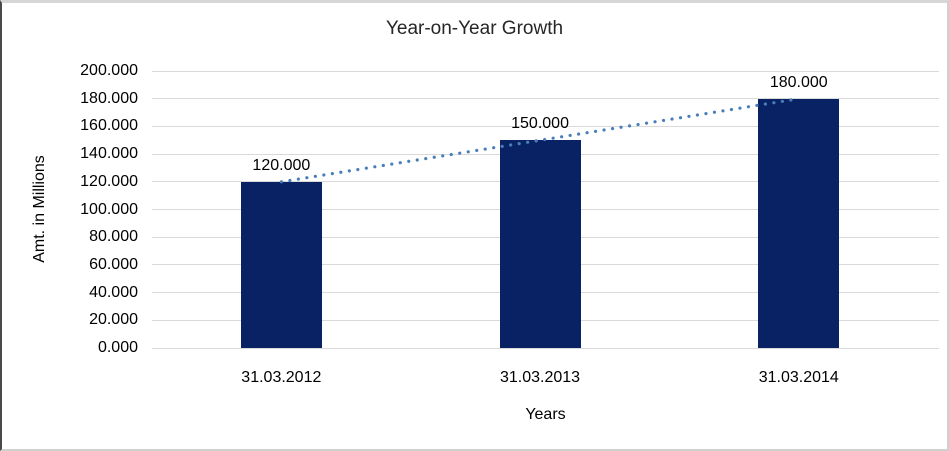 This screenshot has width=949, height=451. I want to click on y-tick-label: 120.000, so click(109, 181).